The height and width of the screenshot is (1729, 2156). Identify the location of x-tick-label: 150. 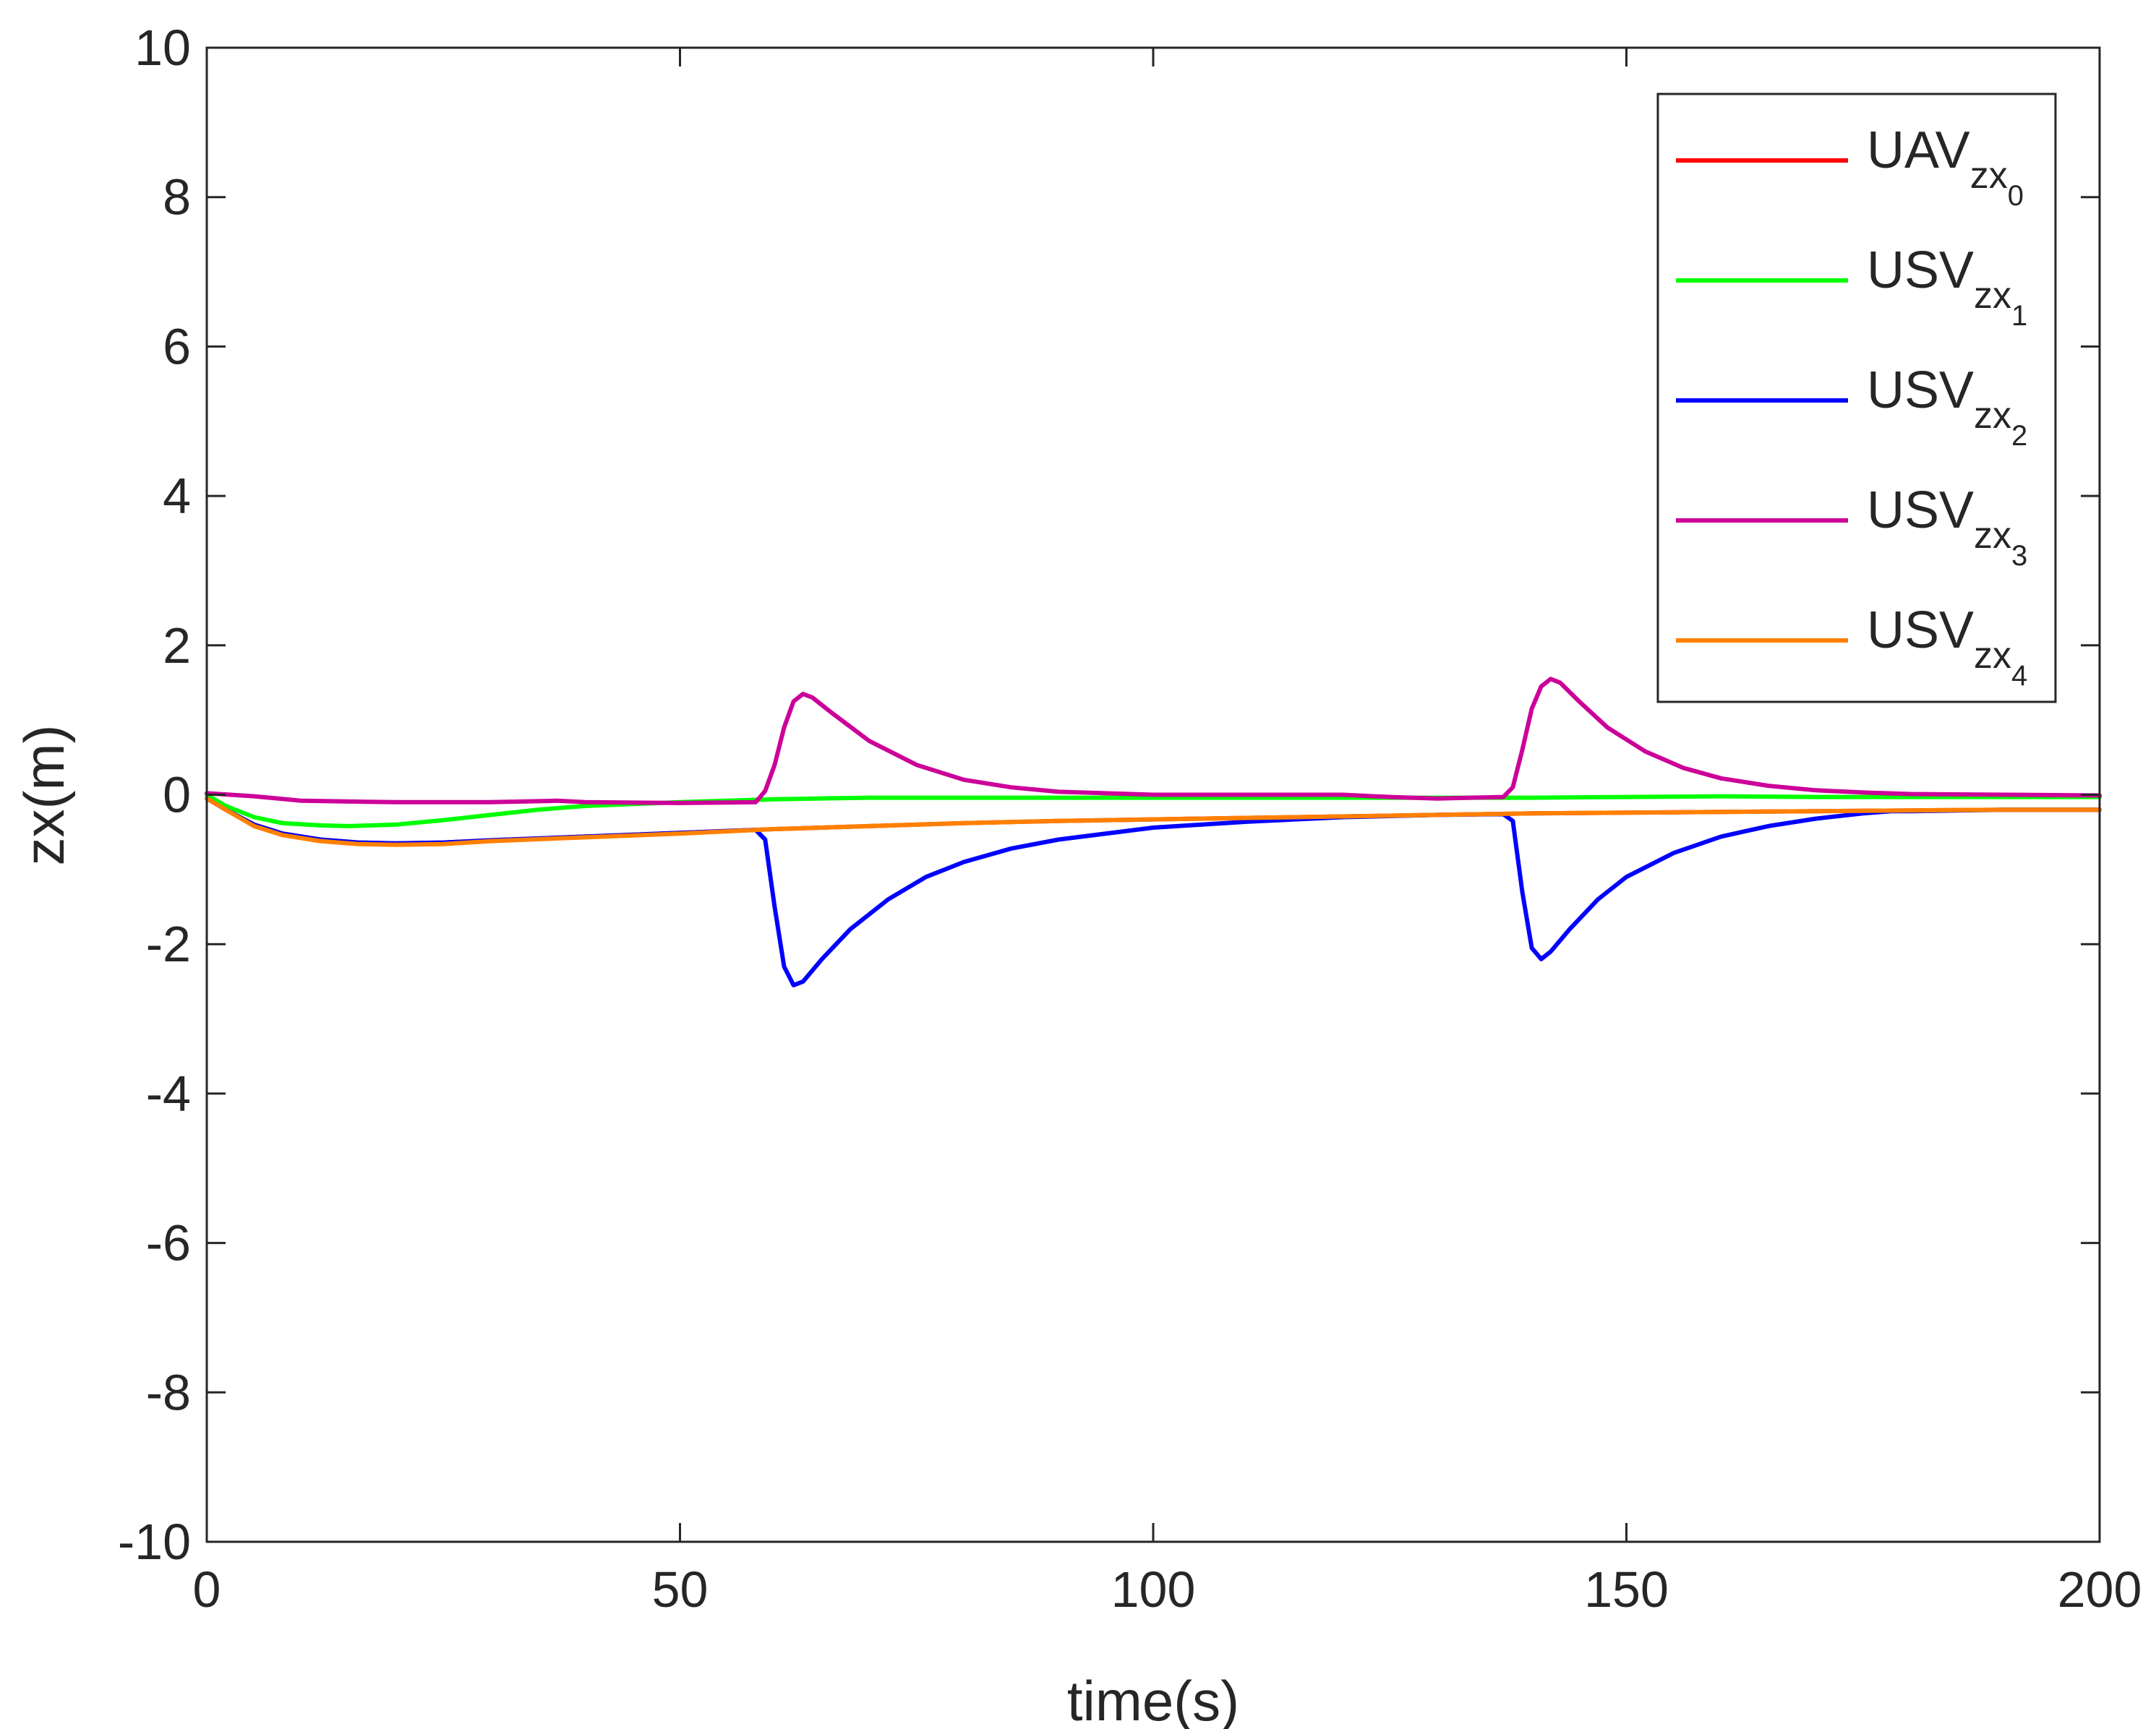
(1626, 1589).